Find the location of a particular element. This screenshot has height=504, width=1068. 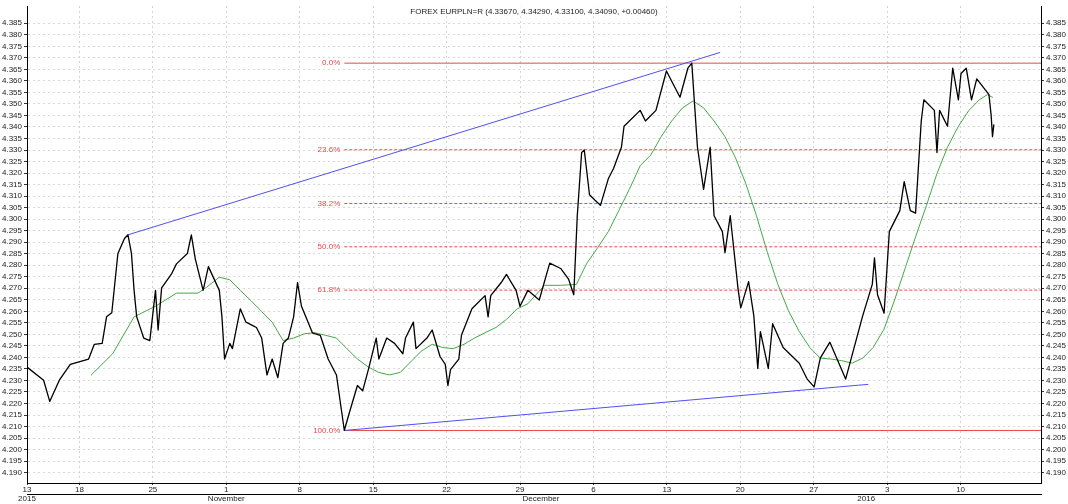

y2-tick-label: 4.245 is located at coordinates (12, 346).